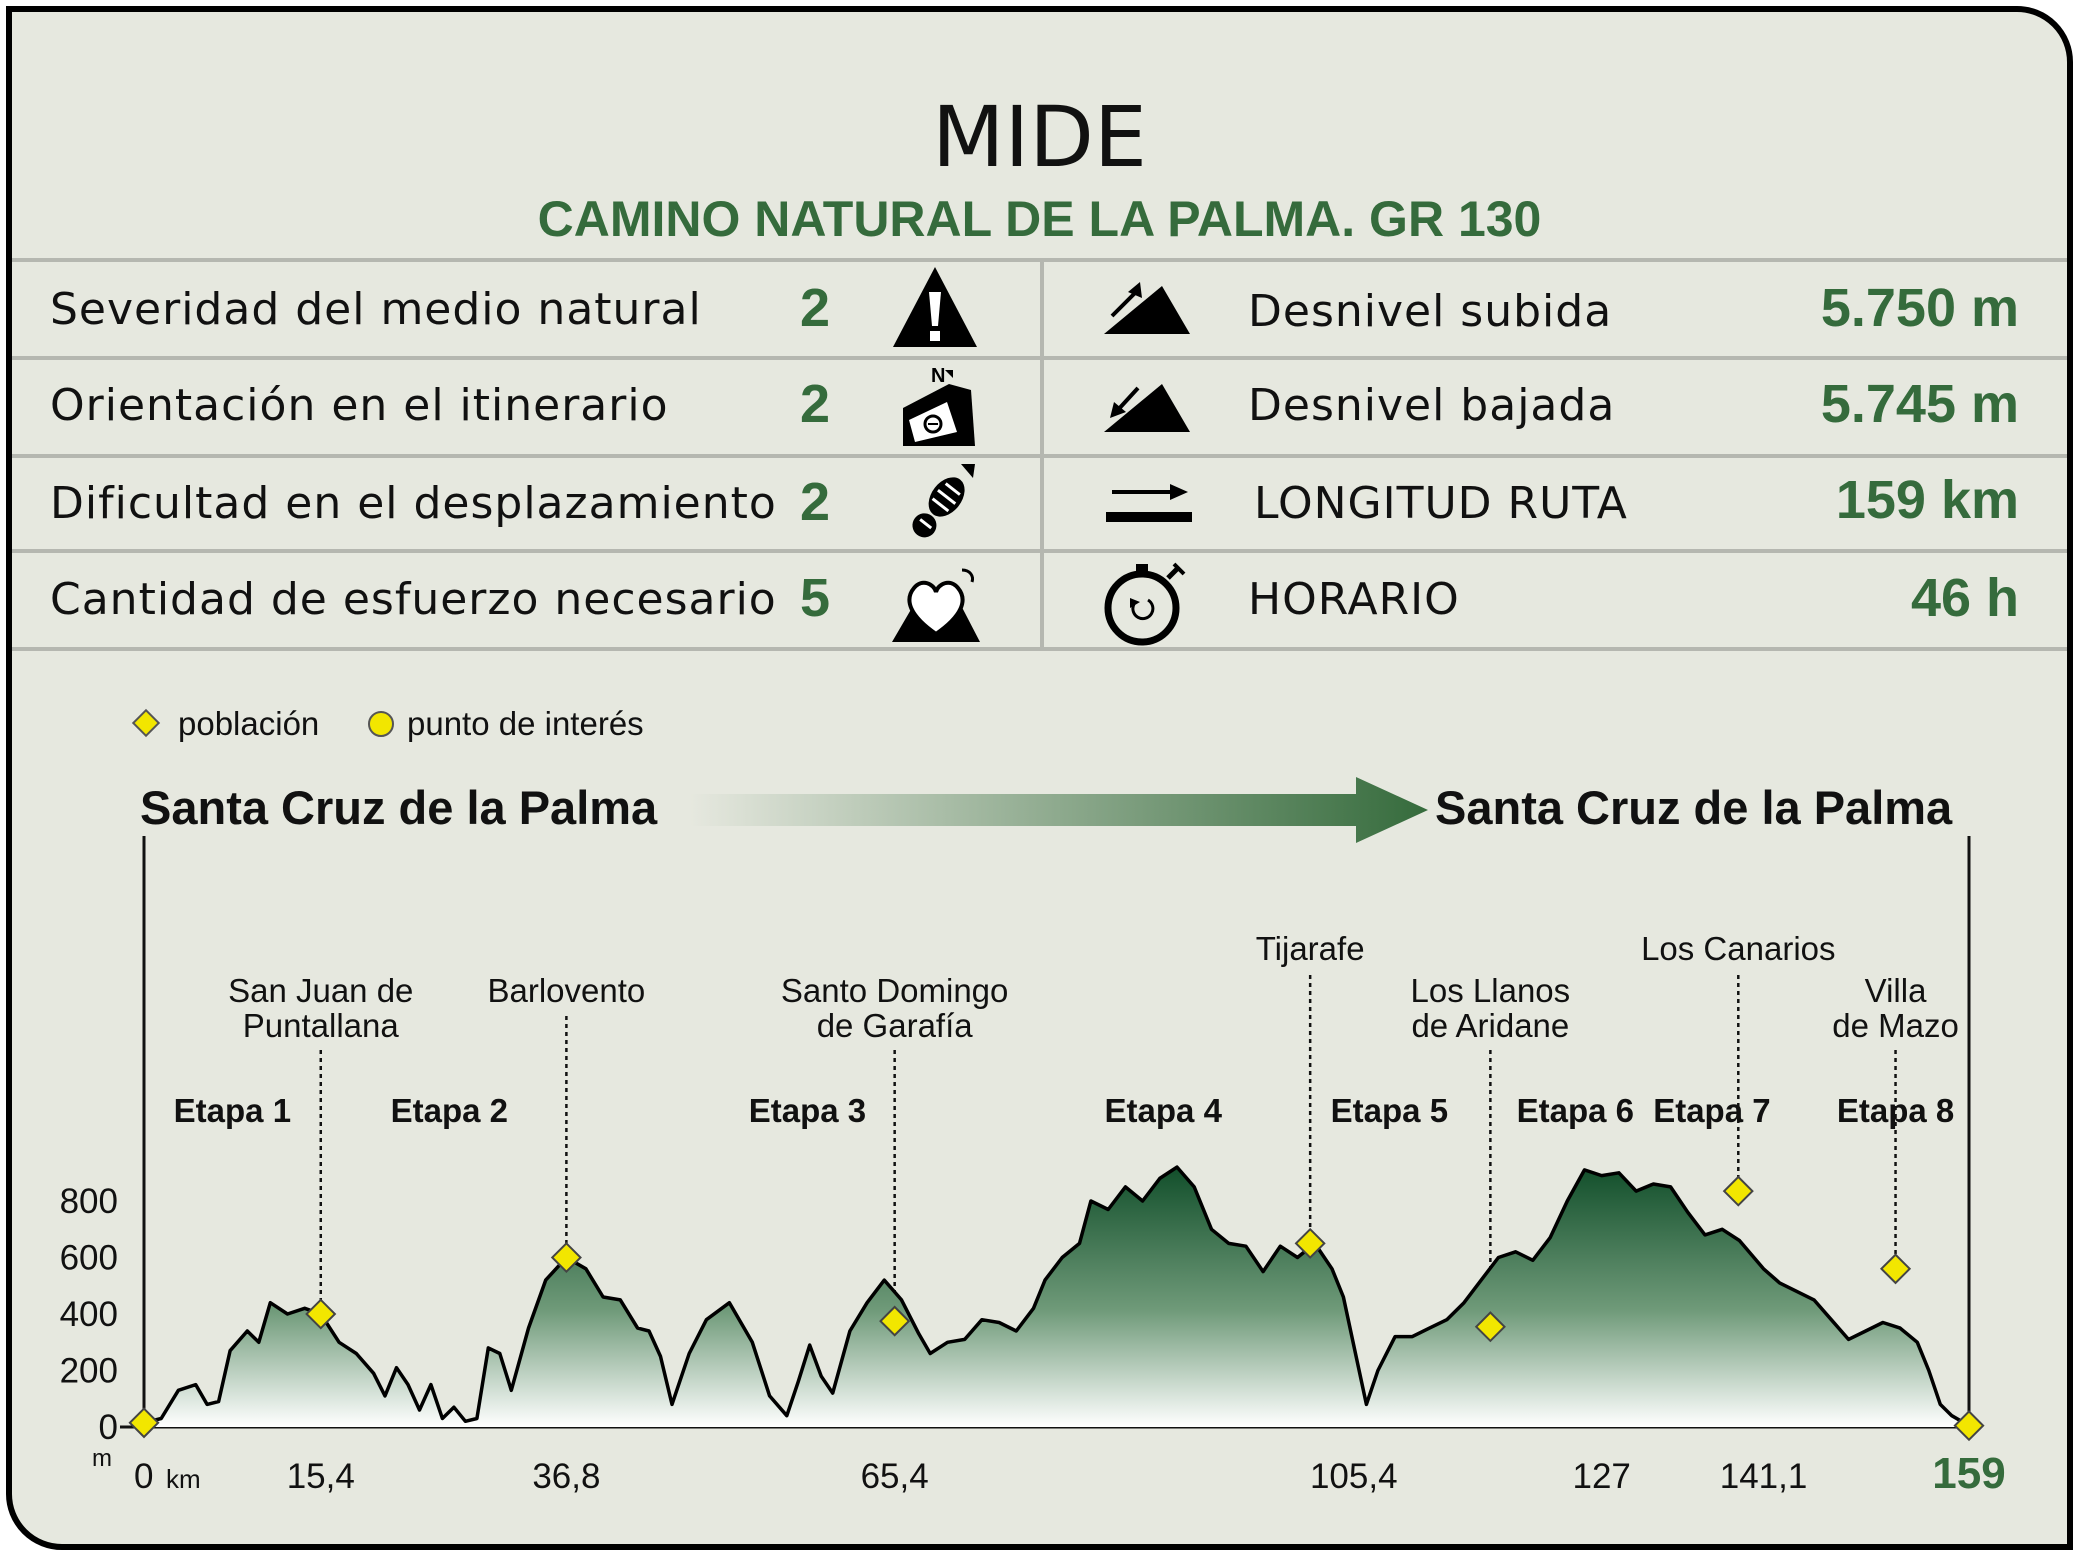 The width and height of the screenshot is (2079, 1556). I want to click on x-tick-label: 127, so click(1602, 1476).